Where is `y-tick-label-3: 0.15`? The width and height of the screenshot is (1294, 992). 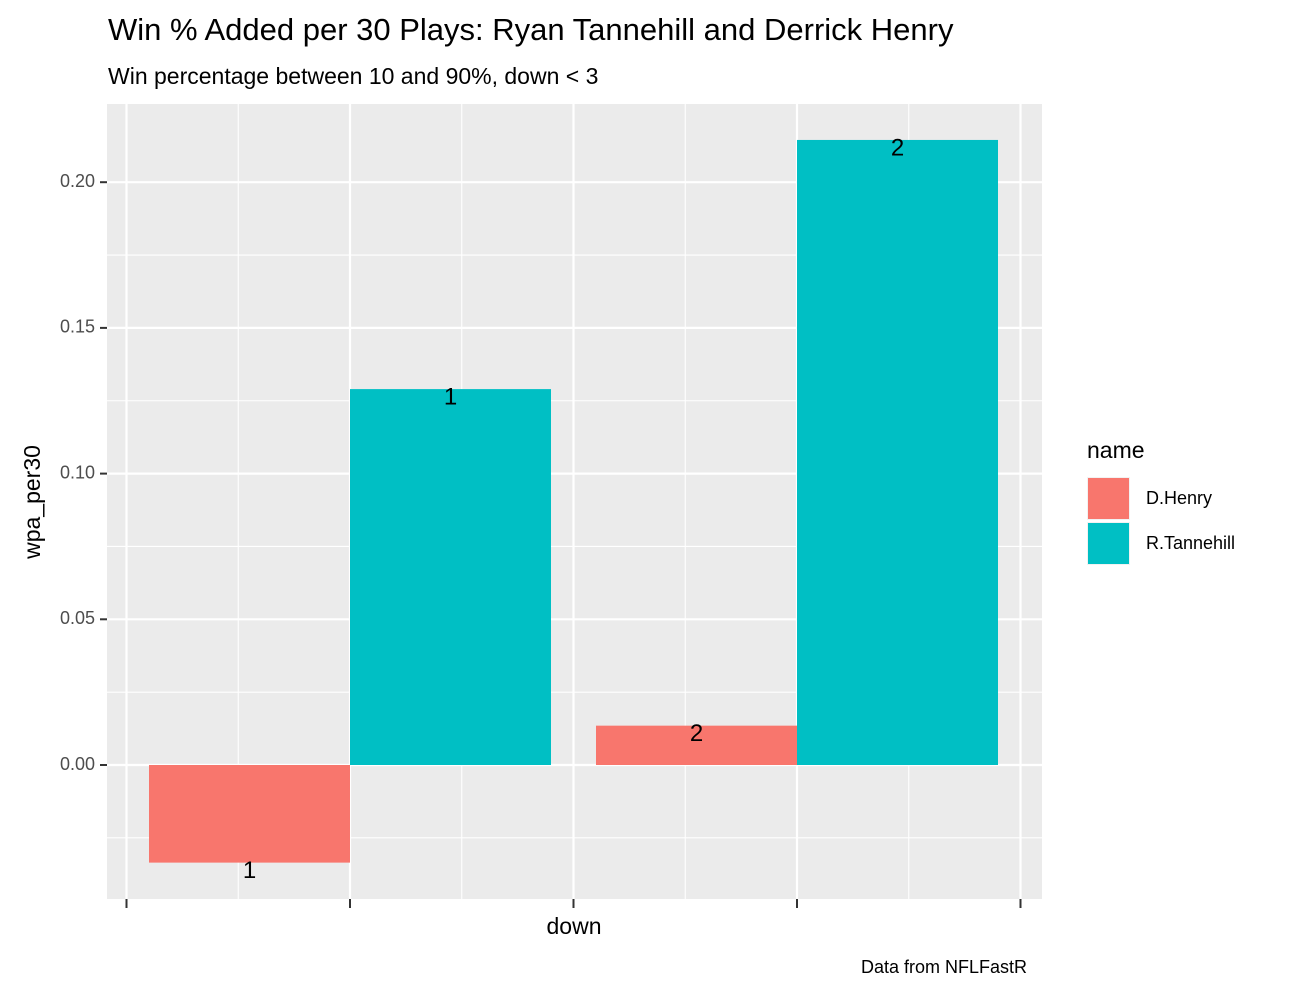
y-tick-label-3: 0.15 is located at coordinates (77, 327).